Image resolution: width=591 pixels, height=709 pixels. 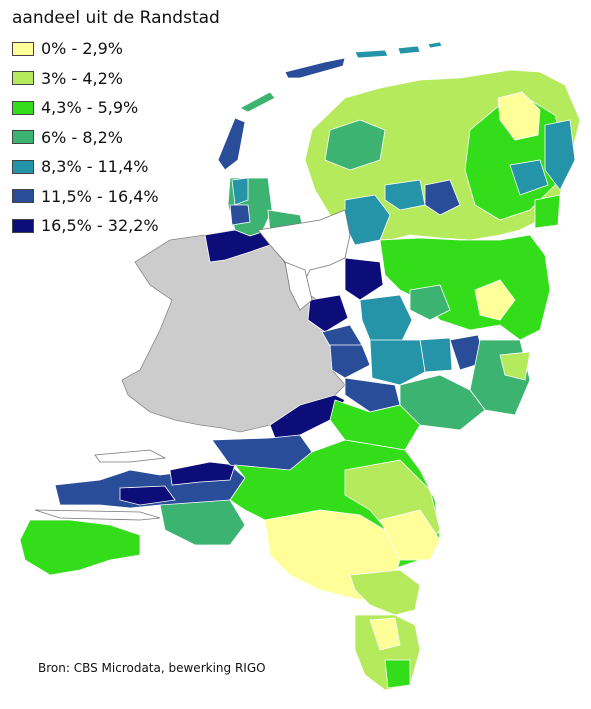 What do you see at coordinates (350, 361) in the screenshot?
I see `region-amersfoort` at bounding box center [350, 361].